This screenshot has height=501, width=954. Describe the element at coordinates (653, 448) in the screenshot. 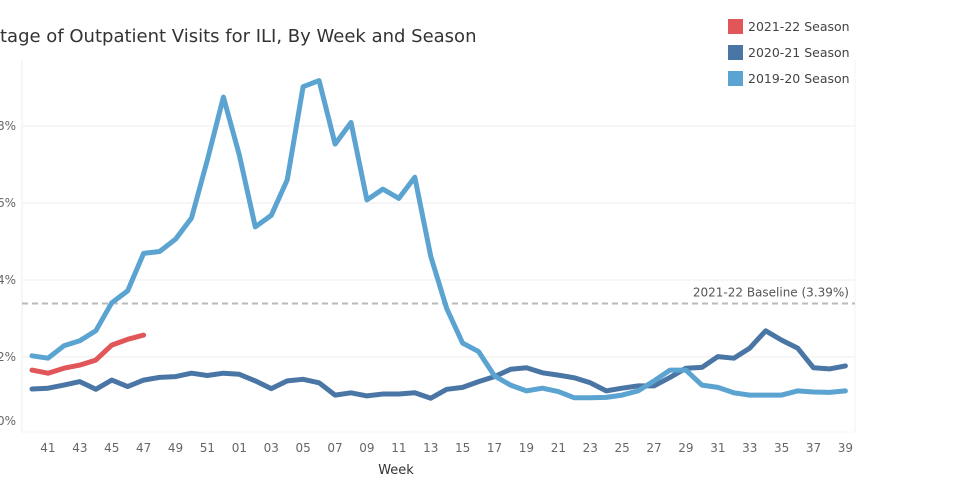

I see `x-tick-label: 27` at that location.